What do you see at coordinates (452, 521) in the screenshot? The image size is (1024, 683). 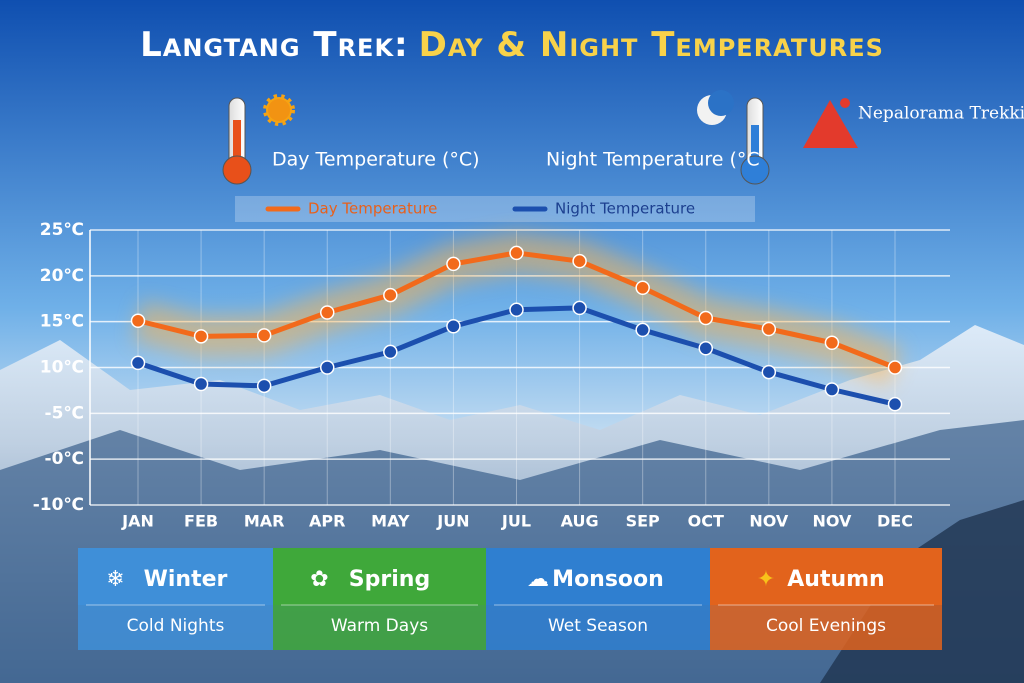 I see `x-tick-label: JUN` at bounding box center [452, 521].